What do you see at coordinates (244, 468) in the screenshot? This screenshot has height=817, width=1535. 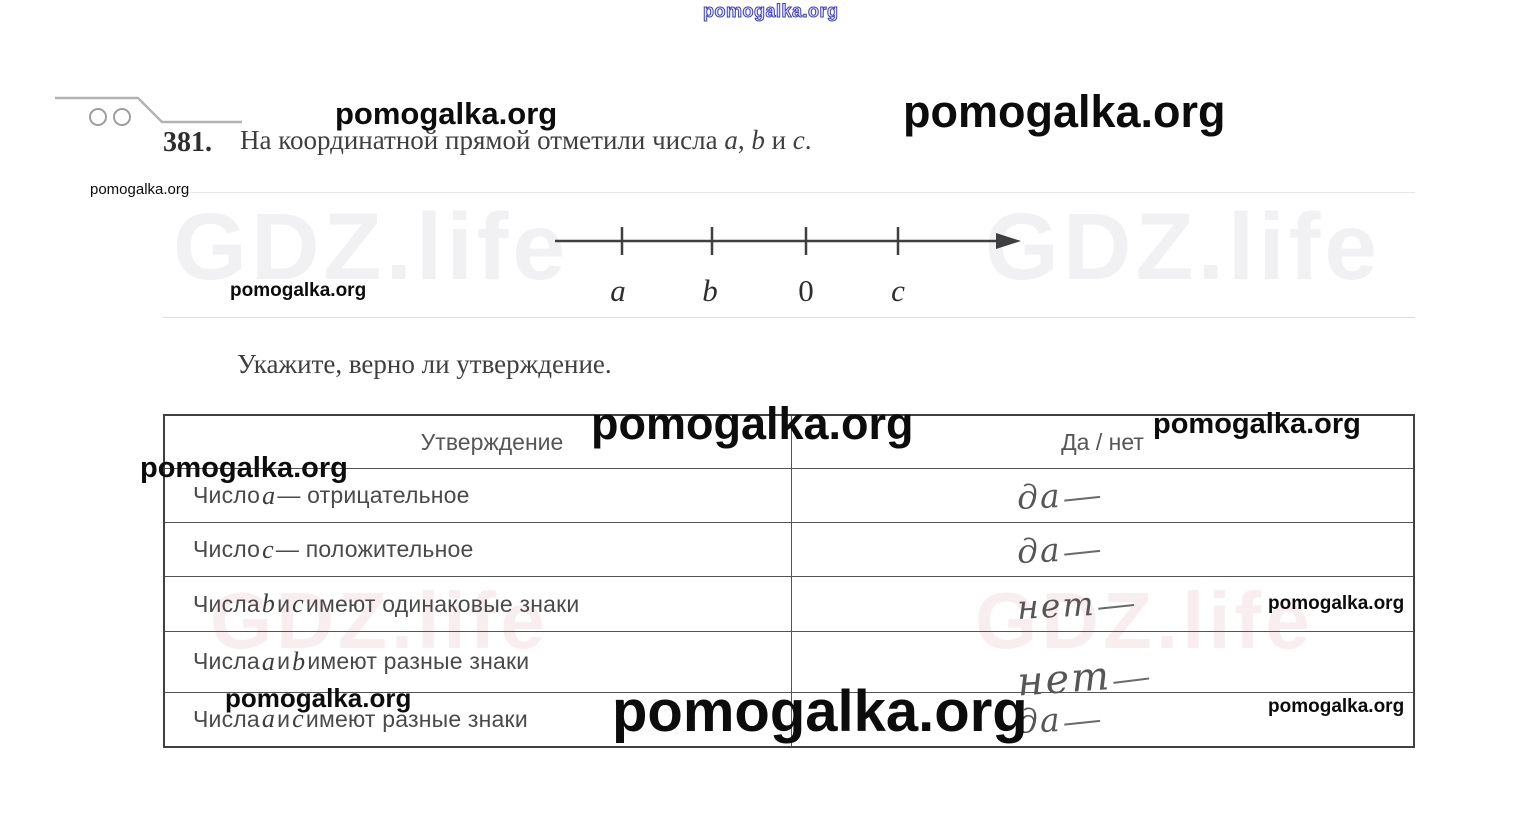 I see `watermark-site-table-left: pomogalka.org` at bounding box center [244, 468].